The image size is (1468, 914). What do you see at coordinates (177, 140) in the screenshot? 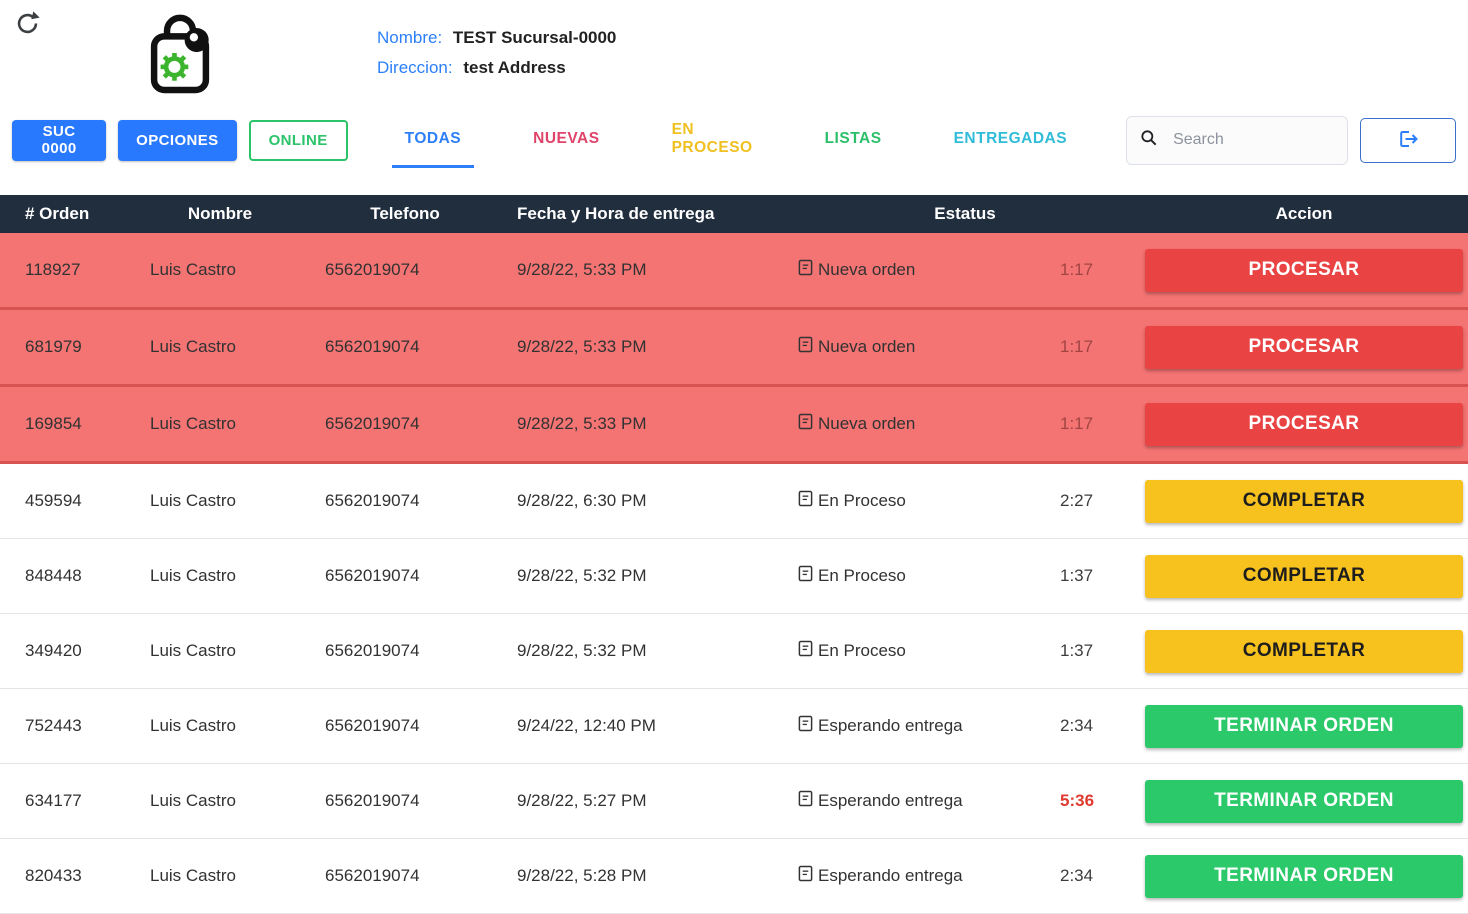
I see `opciones-button: OPCIONES` at bounding box center [177, 140].